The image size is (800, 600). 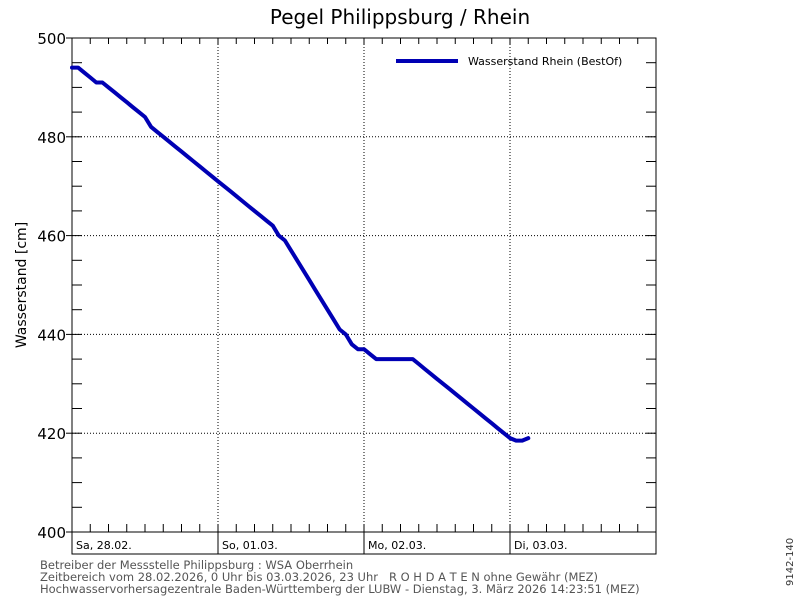 What do you see at coordinates (51, 533) in the screenshot?
I see `y-tick-label: 400` at bounding box center [51, 533].